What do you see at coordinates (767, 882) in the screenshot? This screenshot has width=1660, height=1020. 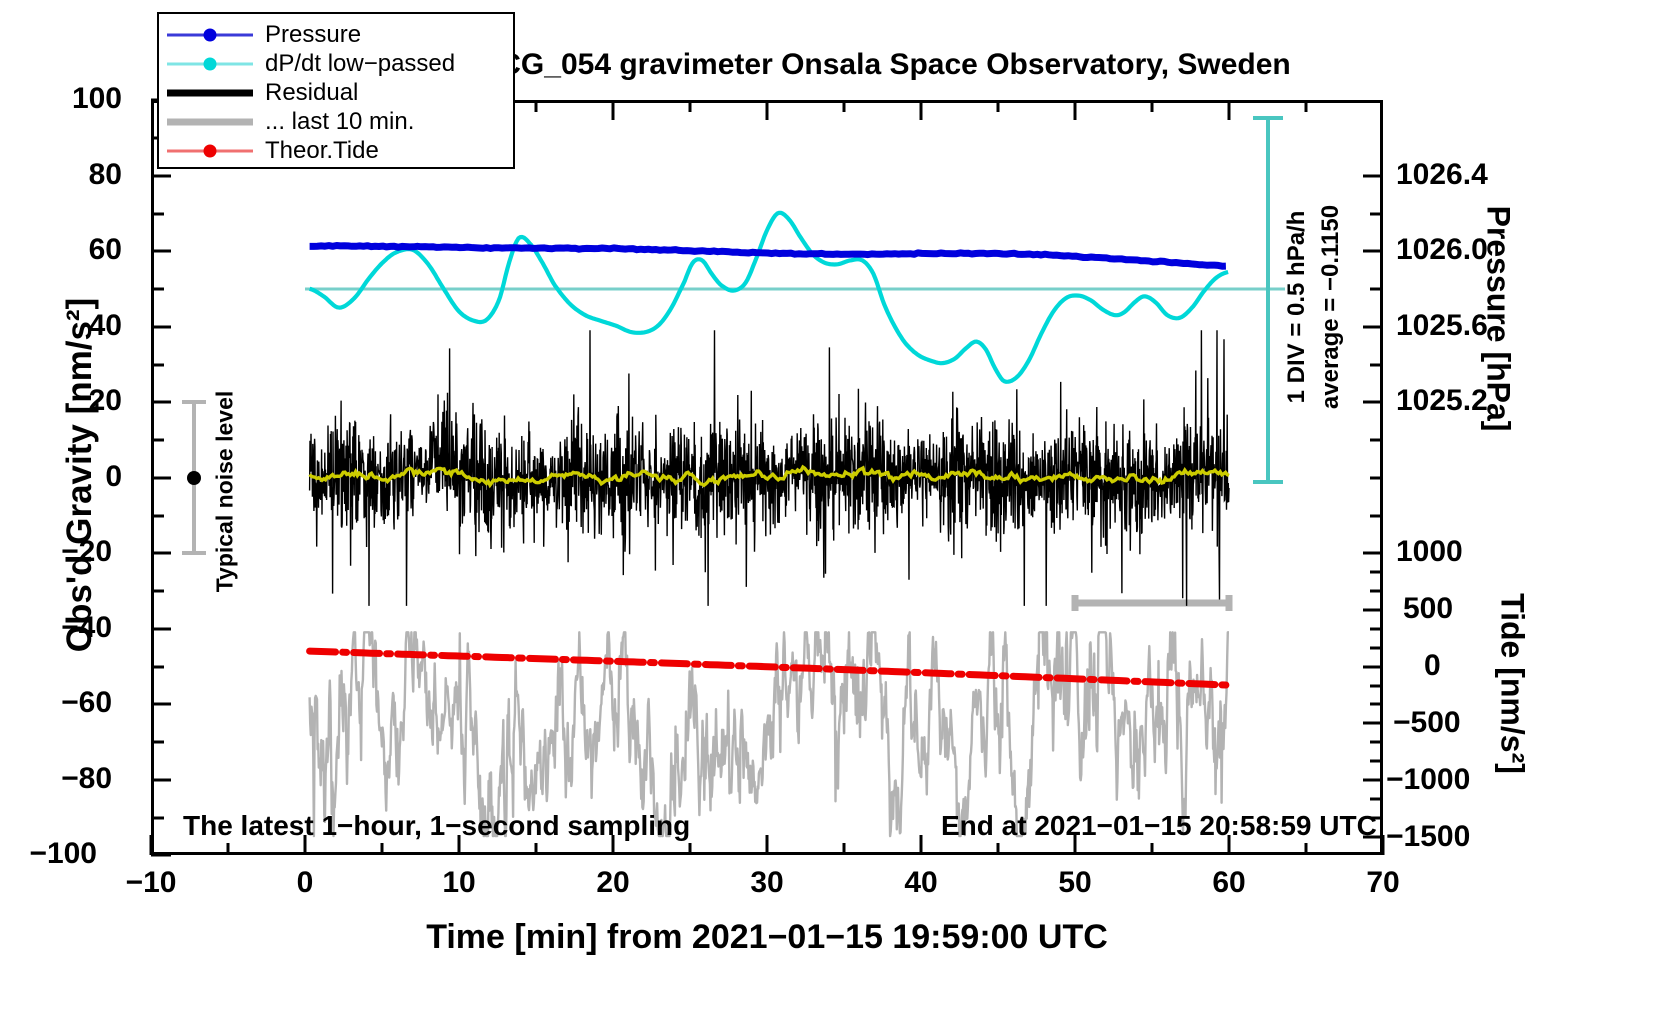 I see `xtick-4: 30` at bounding box center [767, 882].